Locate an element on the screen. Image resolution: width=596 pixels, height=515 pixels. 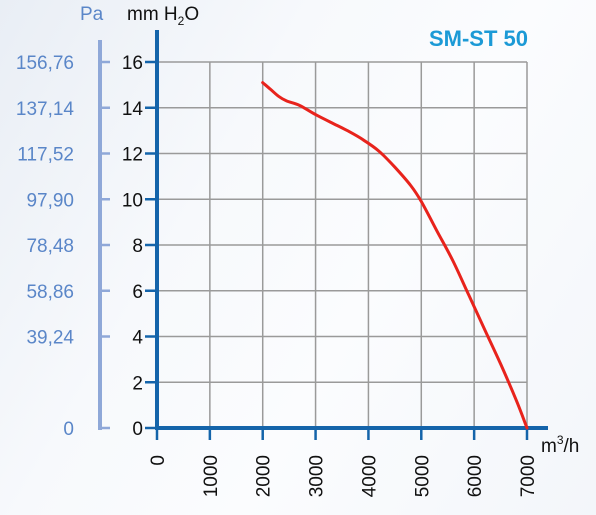
pa-tick-label: 97,90 is located at coordinates (50, 200).